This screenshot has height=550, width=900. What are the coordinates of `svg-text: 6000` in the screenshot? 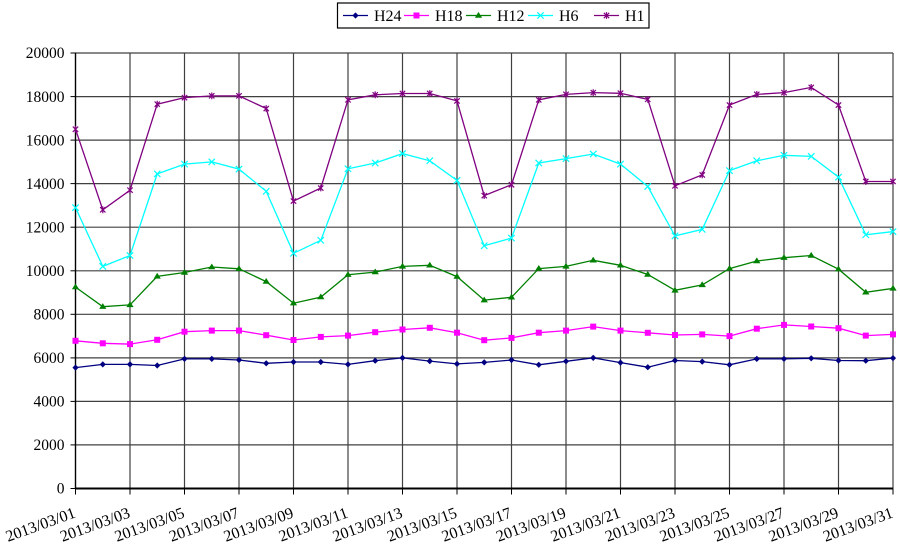 It's located at (49, 358).